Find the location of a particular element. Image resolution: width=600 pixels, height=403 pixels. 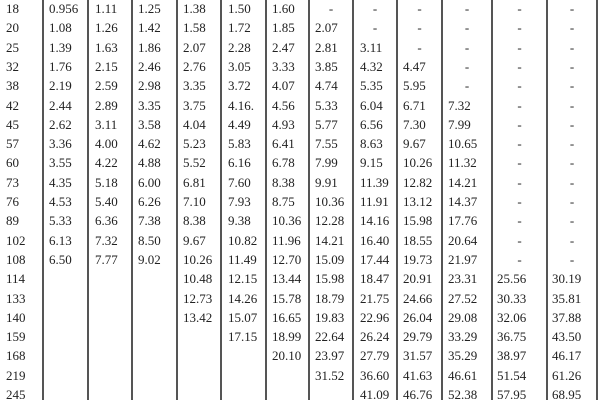

table-cell: 8.38 is located at coordinates (283, 182).